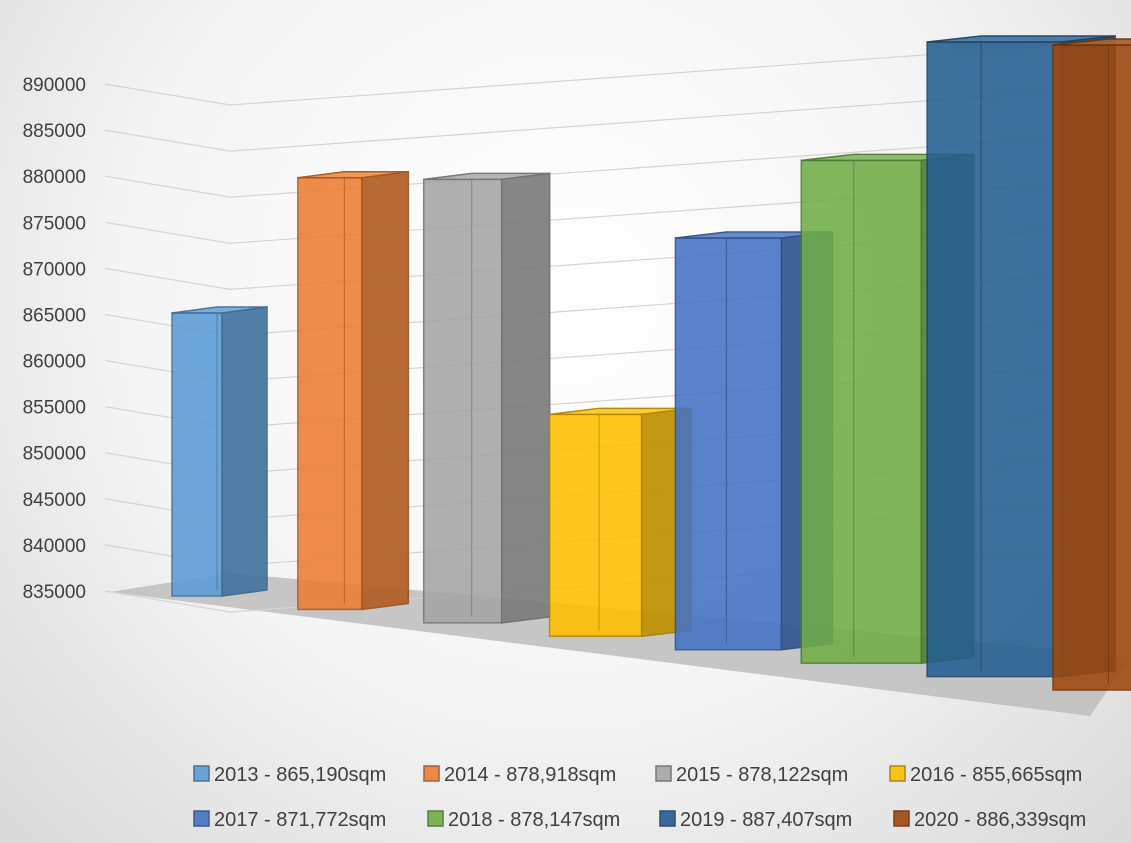 The image size is (1131, 843). Describe the element at coordinates (54, 316) in the screenshot. I see `y-tick-label-6: 865000` at that location.